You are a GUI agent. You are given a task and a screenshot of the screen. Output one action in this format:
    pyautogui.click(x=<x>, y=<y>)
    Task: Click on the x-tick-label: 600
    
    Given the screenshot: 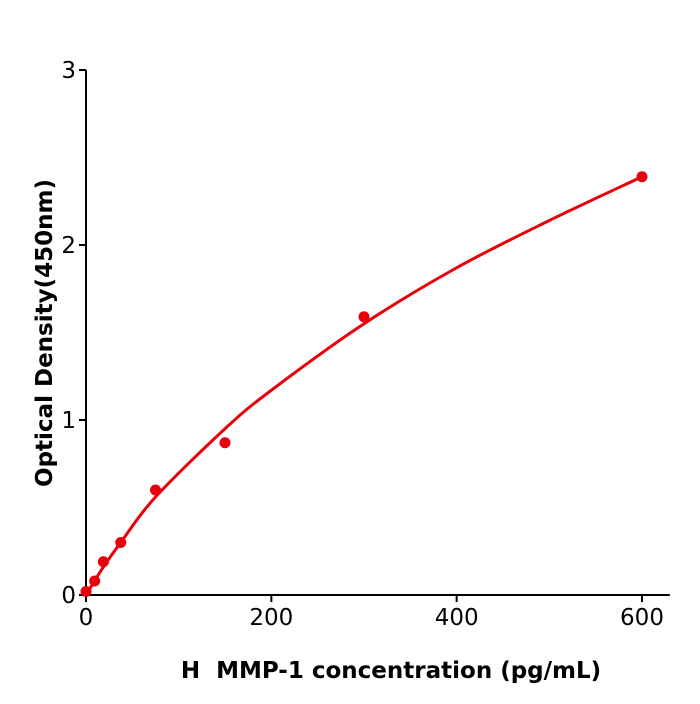 What is the action you would take?
    pyautogui.click(x=642, y=618)
    